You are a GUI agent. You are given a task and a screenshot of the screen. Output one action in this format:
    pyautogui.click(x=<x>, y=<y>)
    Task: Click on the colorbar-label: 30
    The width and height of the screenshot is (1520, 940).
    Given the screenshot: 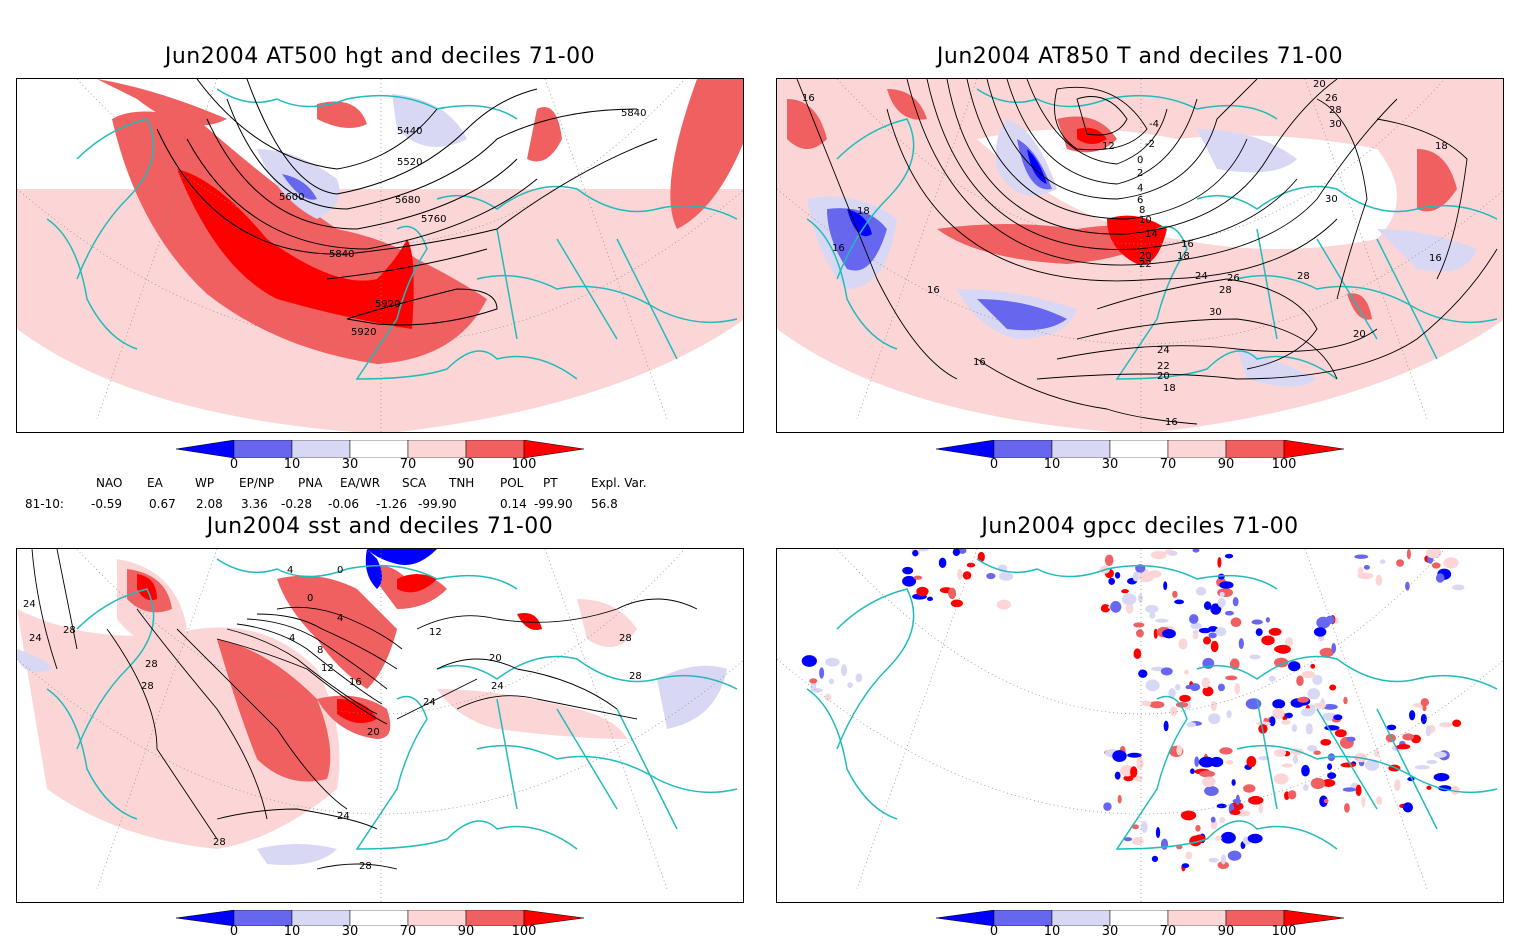 What is the action you would take?
    pyautogui.click(x=350, y=931)
    